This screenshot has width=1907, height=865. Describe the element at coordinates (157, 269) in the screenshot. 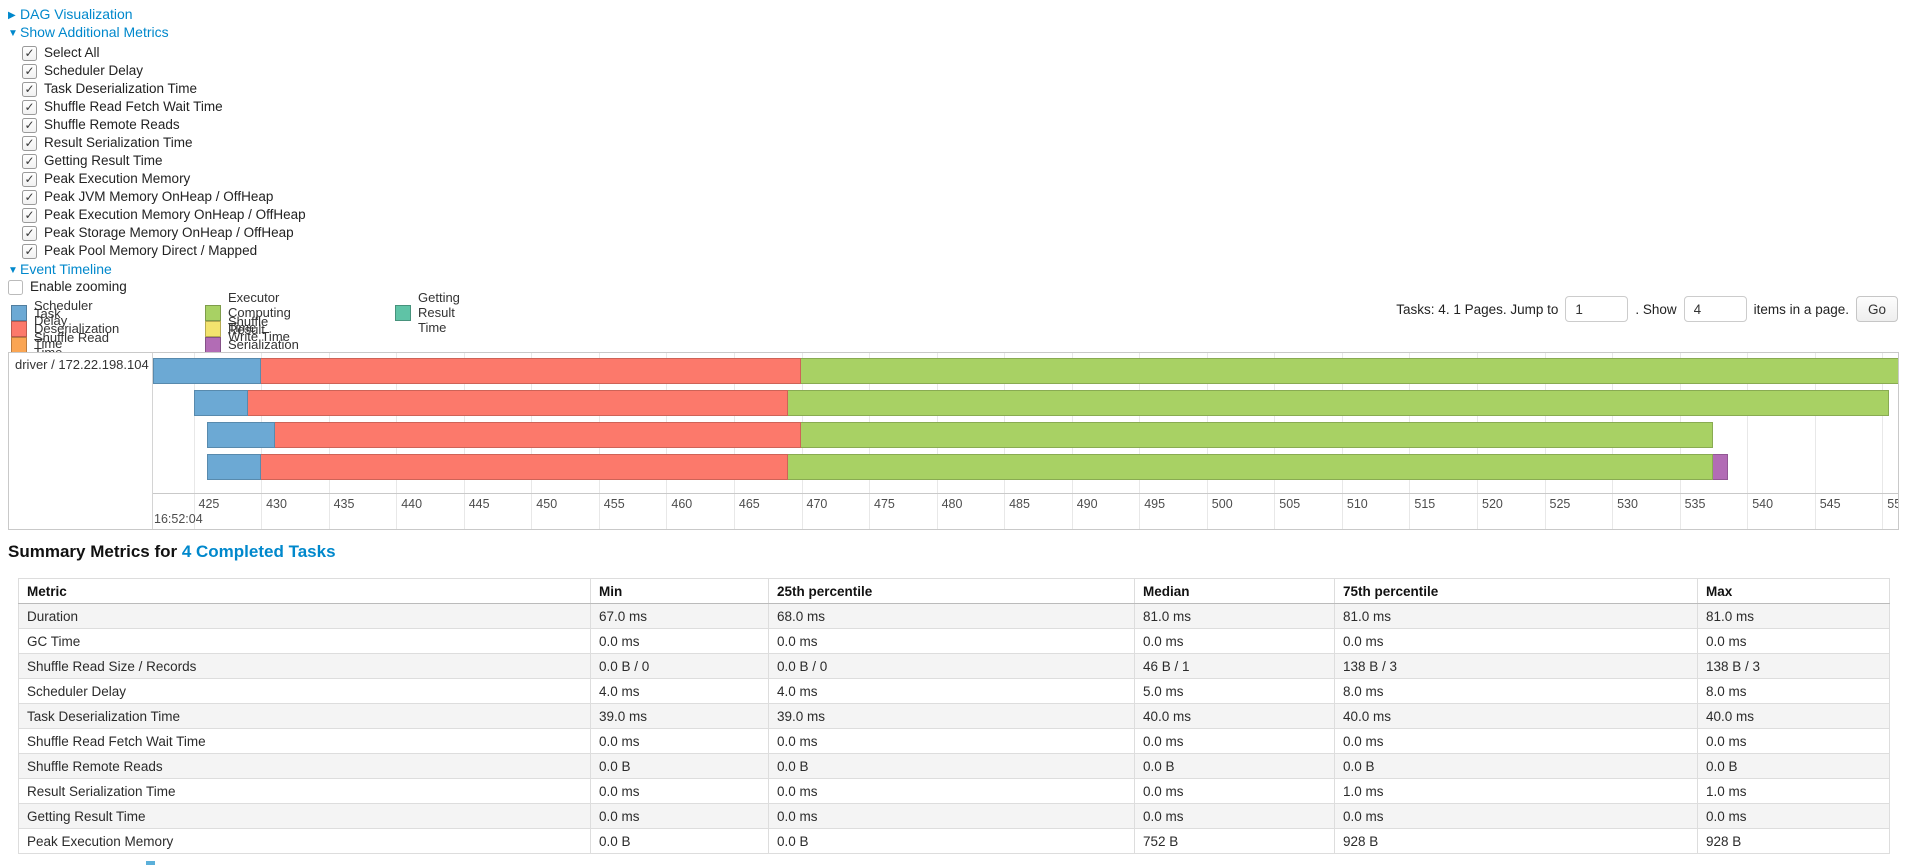

I see `event-timeline-toggle: ▼ Event Timeline` at that location.